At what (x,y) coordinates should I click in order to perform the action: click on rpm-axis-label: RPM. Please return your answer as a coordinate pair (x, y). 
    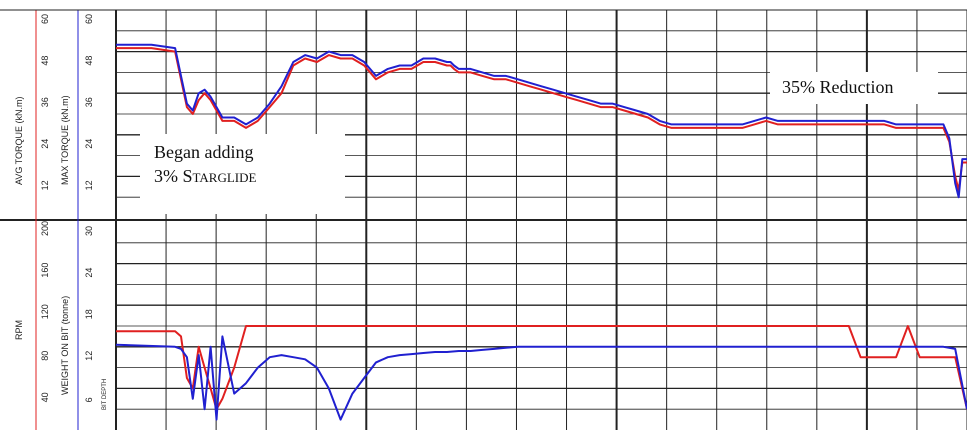
    Looking at the image, I should click on (19, 330).